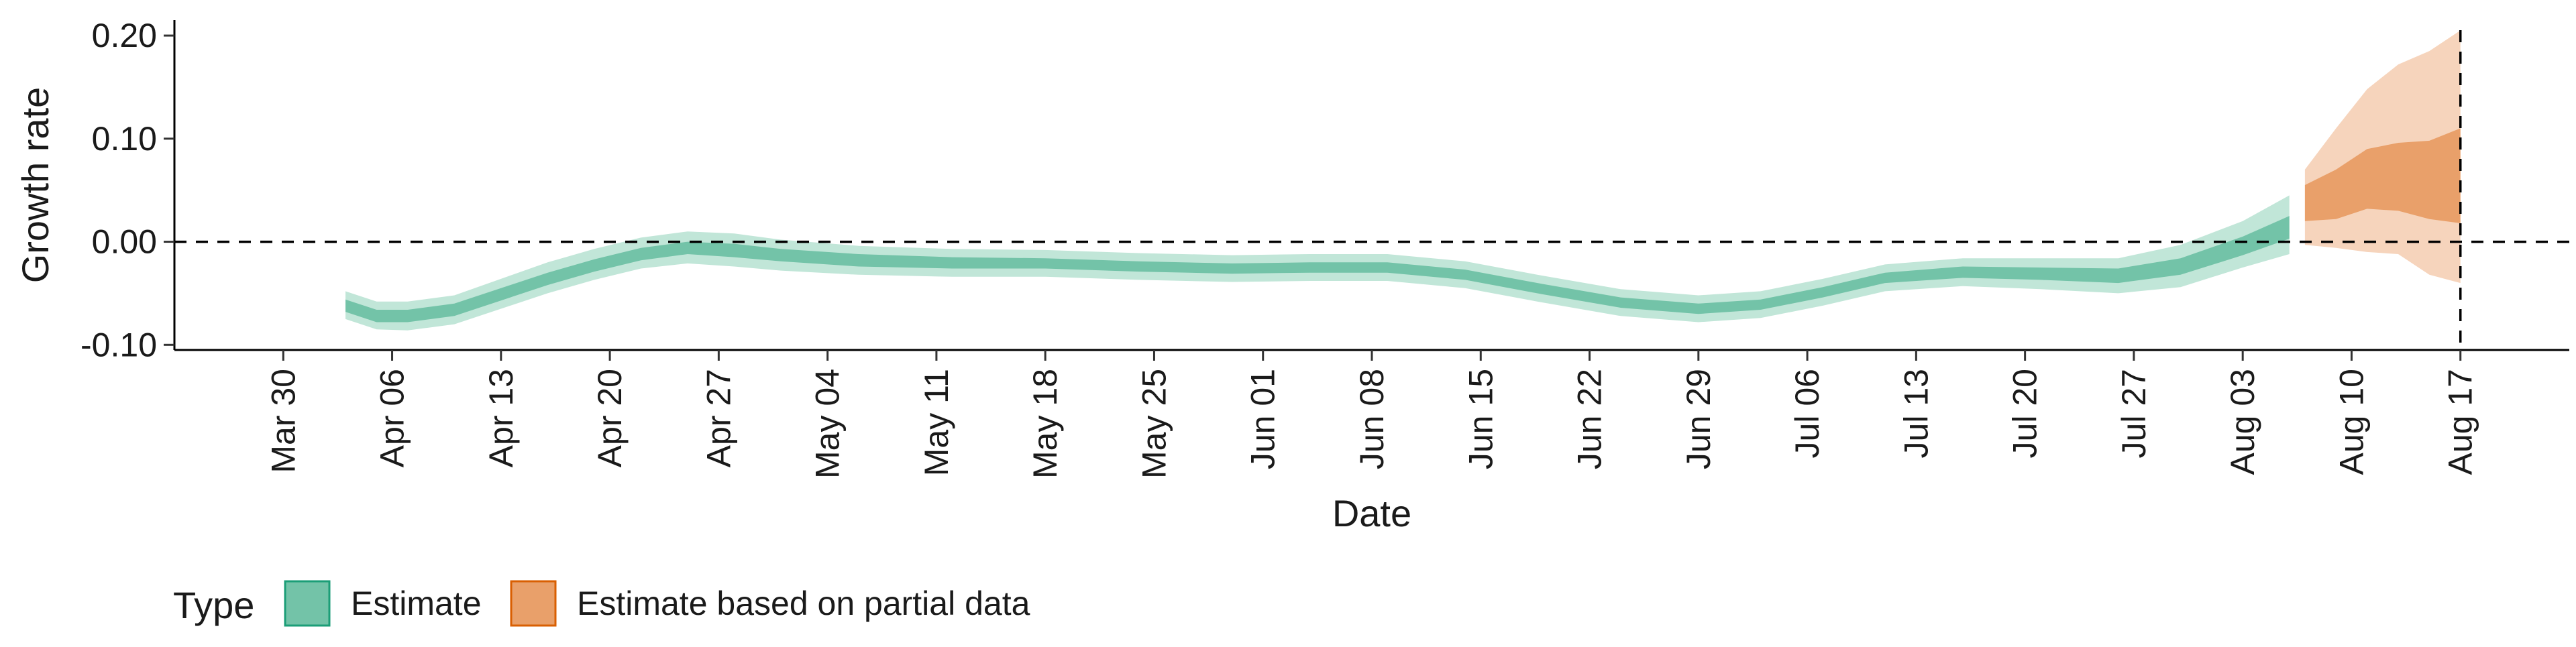 The image size is (2576, 647). I want to click on x-tick-label: Jul 20, so click(2025, 414).